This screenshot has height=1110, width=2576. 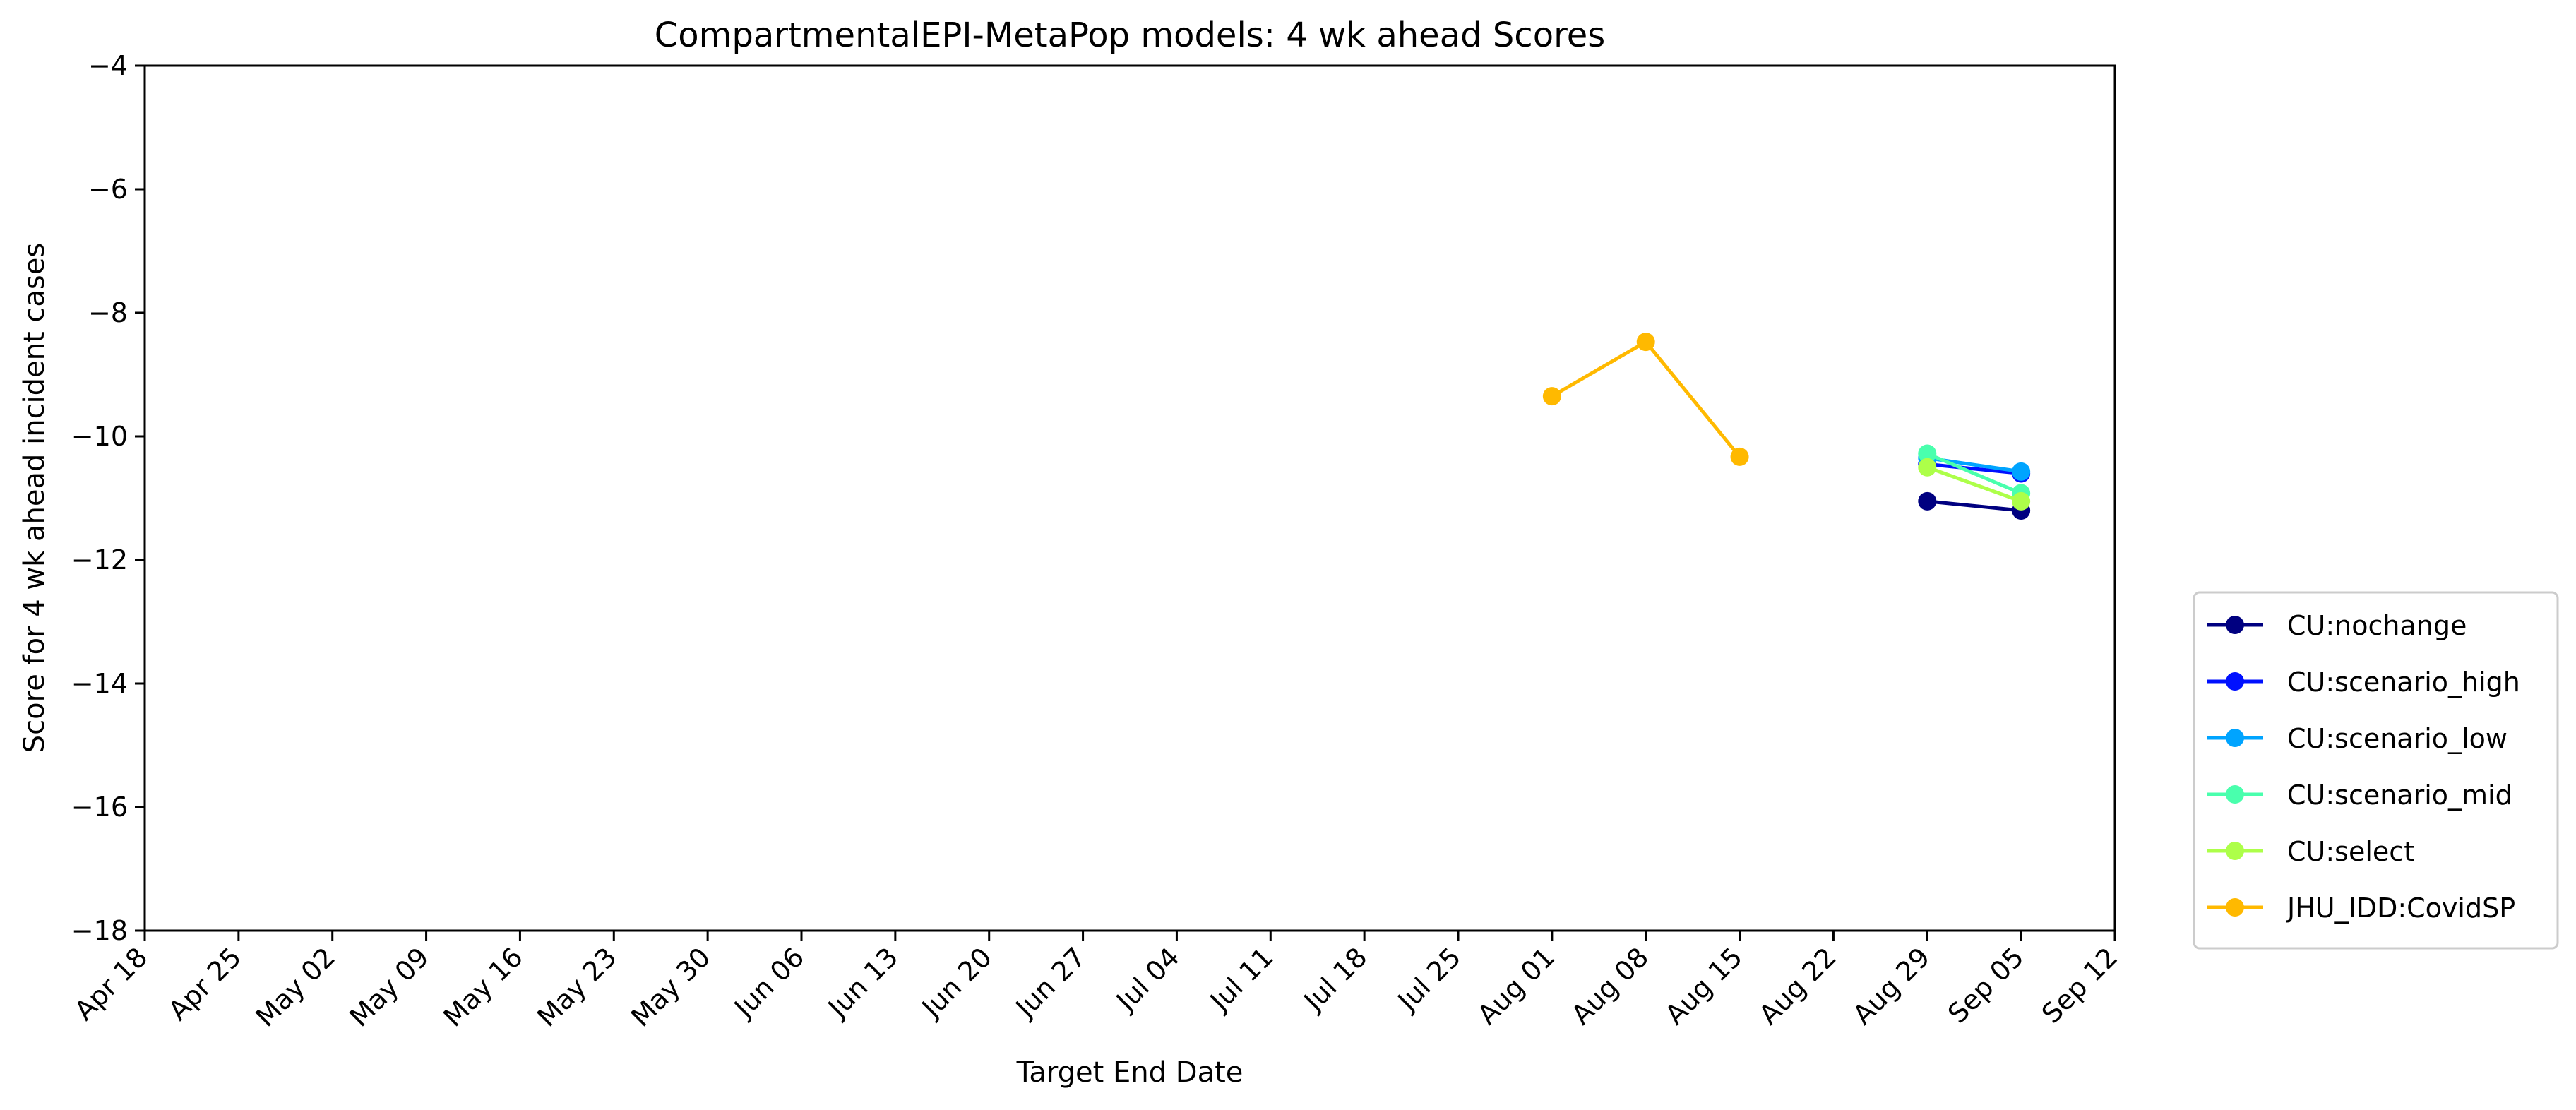 I want to click on legend-label: CU:nochange, so click(x=2377, y=625).